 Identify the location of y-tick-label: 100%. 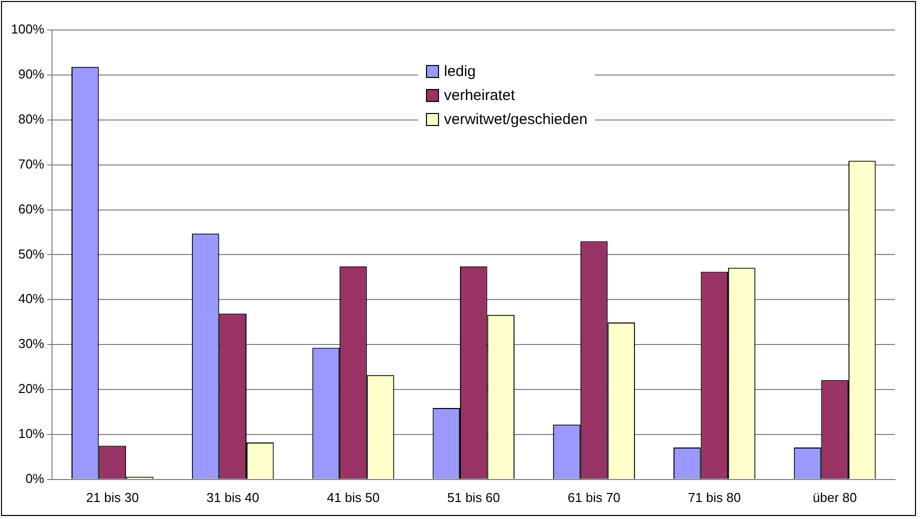
(28, 29).